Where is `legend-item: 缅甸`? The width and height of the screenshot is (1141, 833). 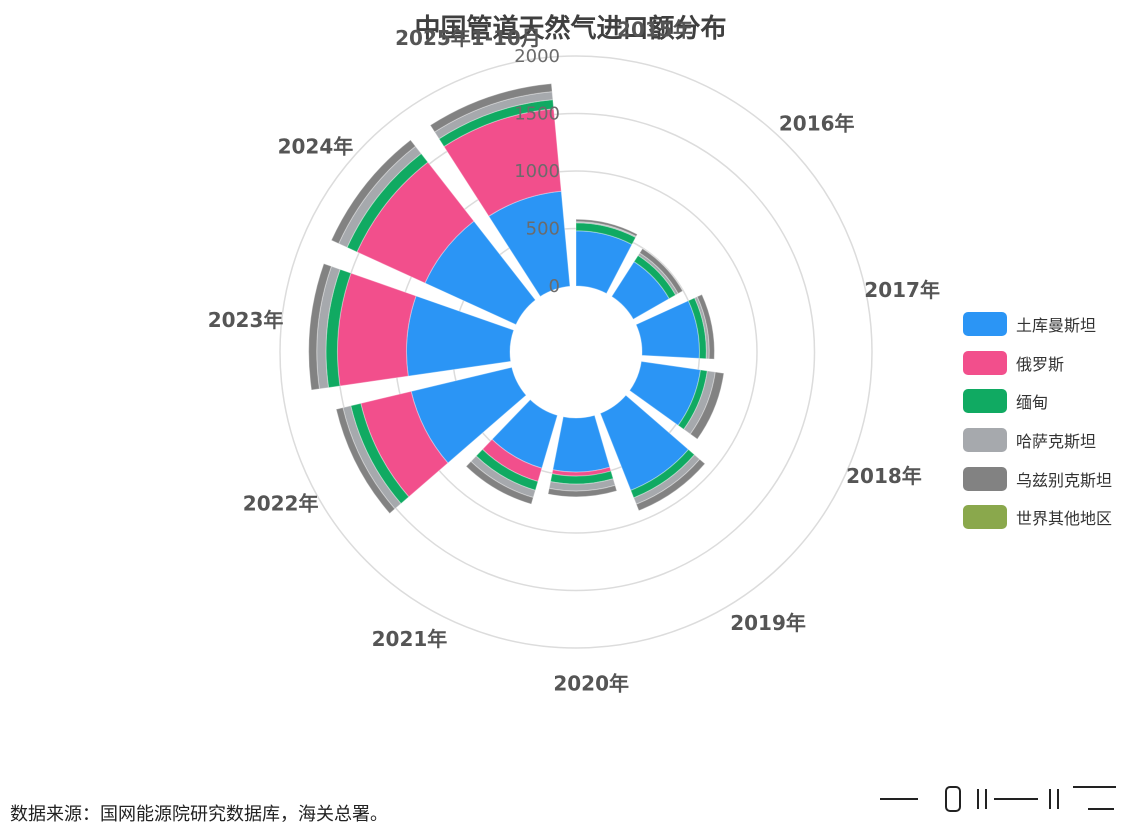
legend-item: 缅甸 is located at coordinates (1037, 401).